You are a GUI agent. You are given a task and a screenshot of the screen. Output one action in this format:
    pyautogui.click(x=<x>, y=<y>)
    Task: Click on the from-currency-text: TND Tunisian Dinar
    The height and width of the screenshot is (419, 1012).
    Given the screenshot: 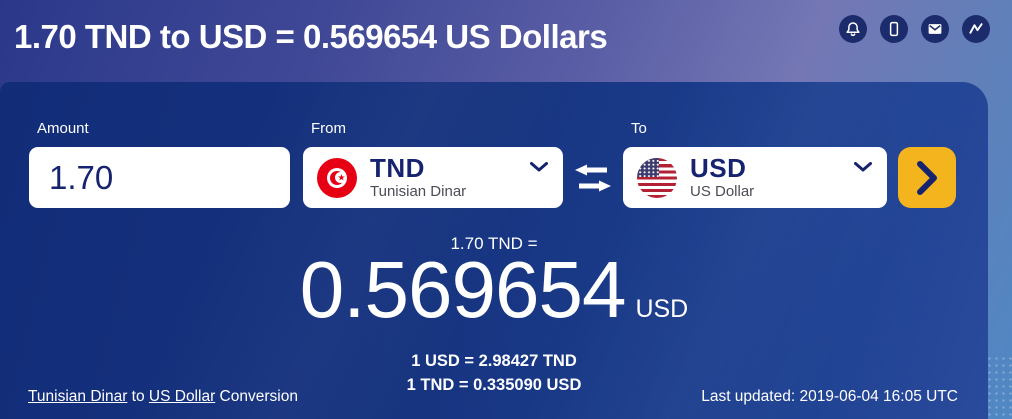 What is the action you would take?
    pyautogui.click(x=418, y=177)
    